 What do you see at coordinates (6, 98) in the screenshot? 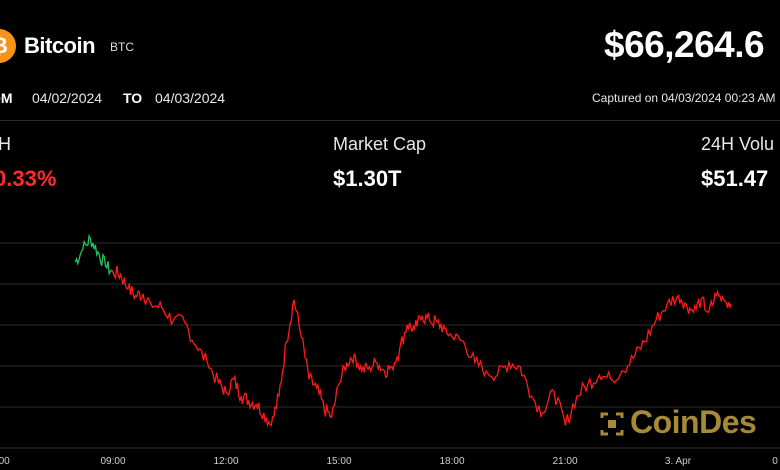
I see `from-label: OM` at bounding box center [6, 98].